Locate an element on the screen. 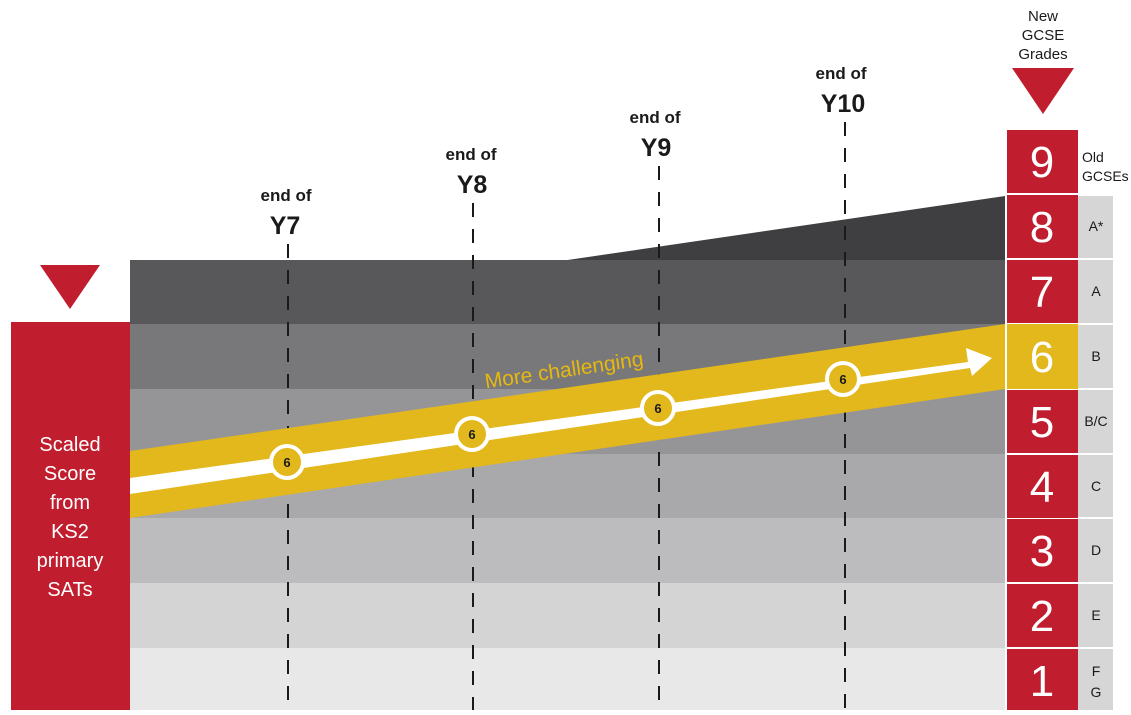 The width and height of the screenshot is (1131, 715). marker-y10: 6 is located at coordinates (843, 379).